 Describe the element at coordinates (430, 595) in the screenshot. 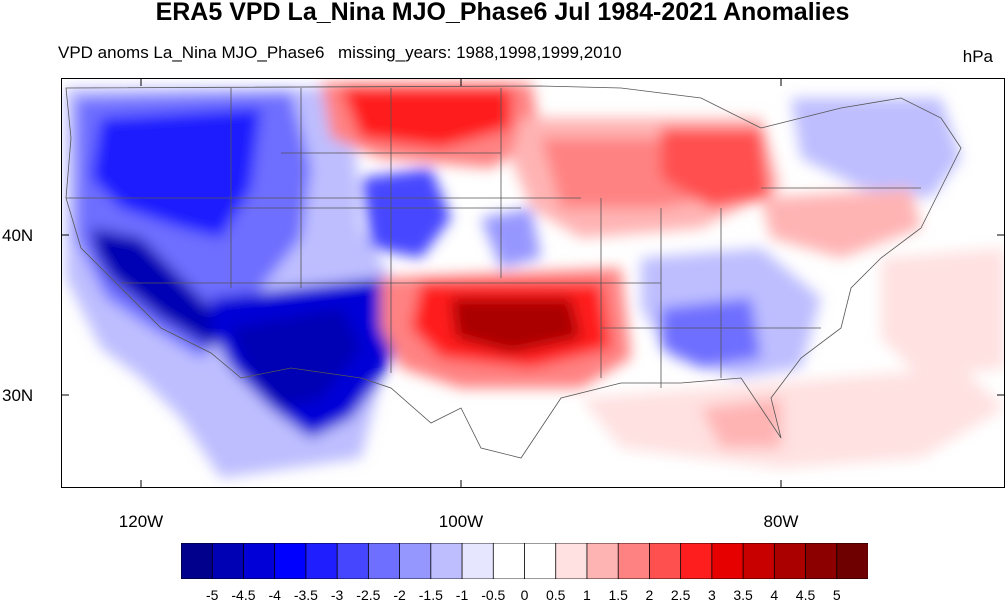

I see `colorbar-tick-label: -1.5` at that location.